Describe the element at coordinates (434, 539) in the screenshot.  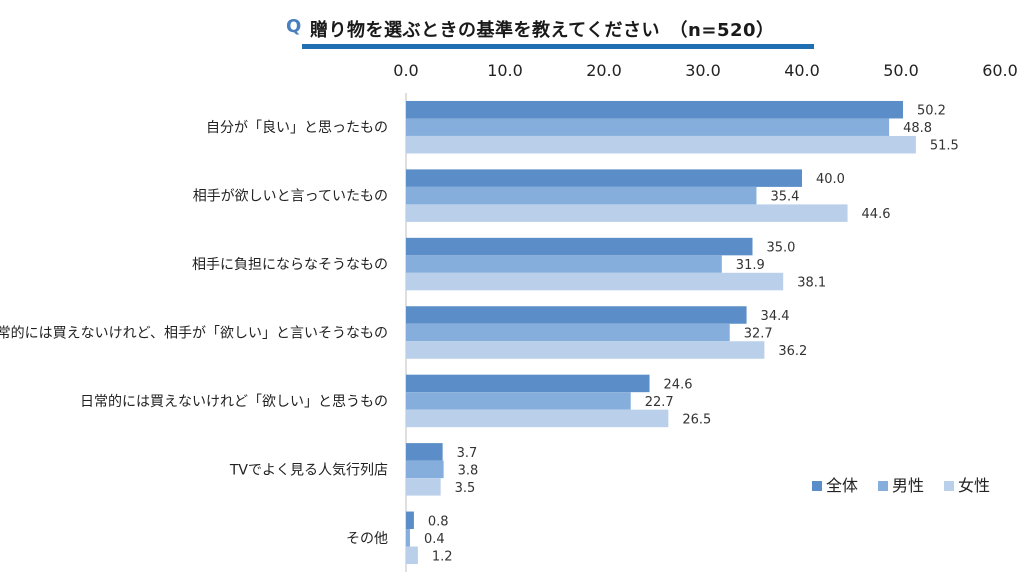
I see `data-label: 0.4` at that location.